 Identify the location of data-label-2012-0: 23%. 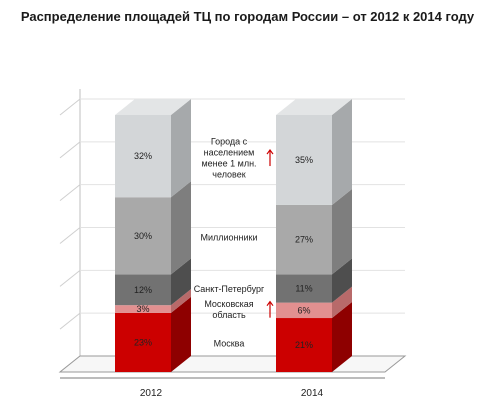
(143, 342).